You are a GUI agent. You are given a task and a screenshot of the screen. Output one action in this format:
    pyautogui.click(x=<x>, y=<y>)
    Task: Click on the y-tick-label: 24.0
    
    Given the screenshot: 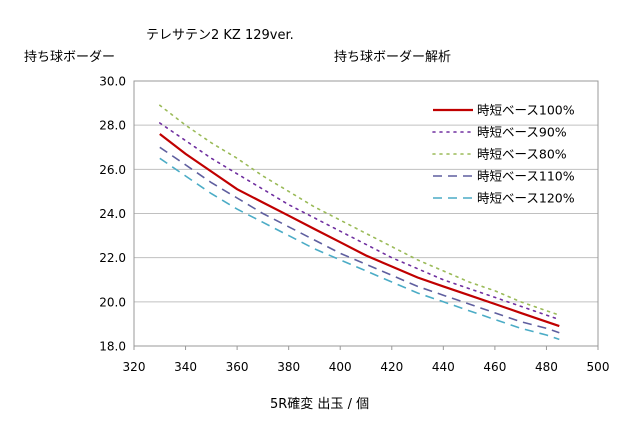 What is the action you would take?
    pyautogui.click(x=112, y=214)
    